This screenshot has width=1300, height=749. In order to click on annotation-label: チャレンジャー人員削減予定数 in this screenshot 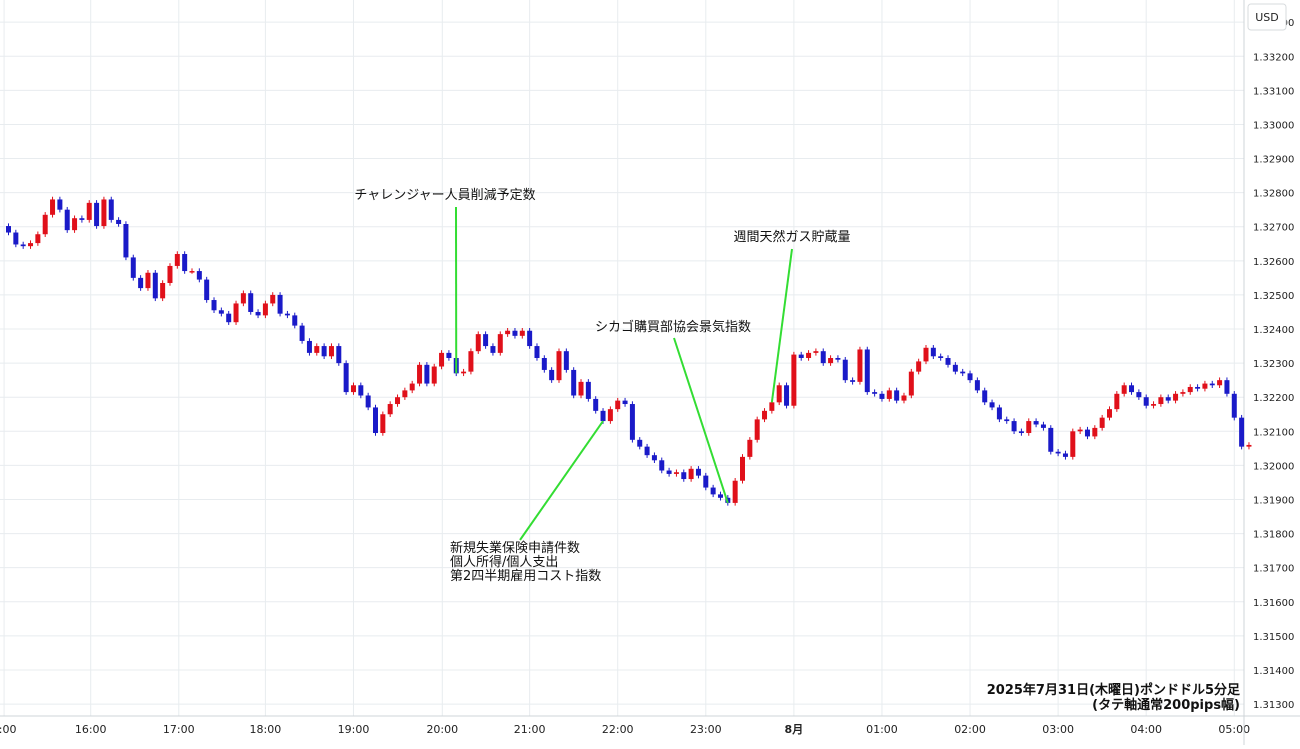, I will do `click(444, 195)`.